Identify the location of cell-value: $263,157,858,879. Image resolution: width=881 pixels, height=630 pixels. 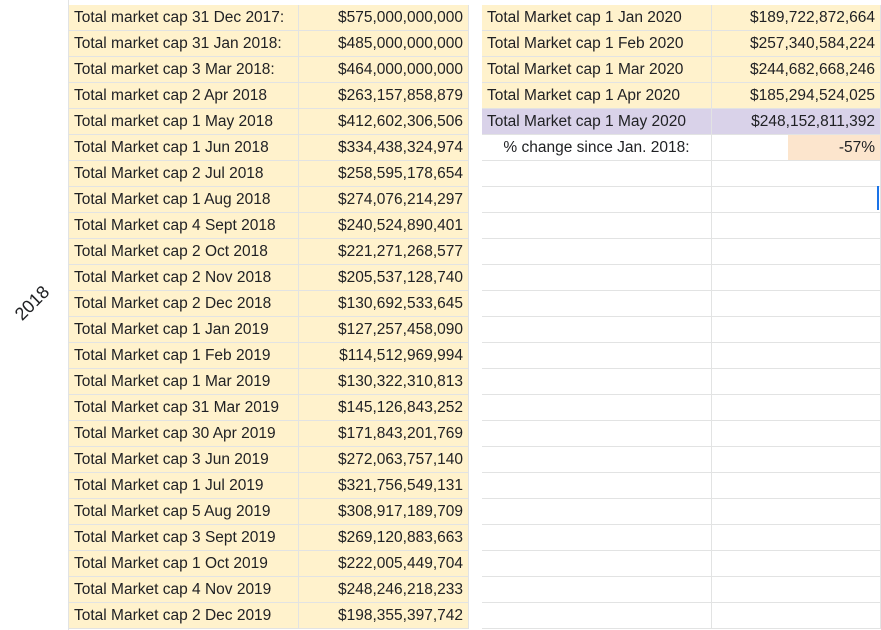
(384, 96).